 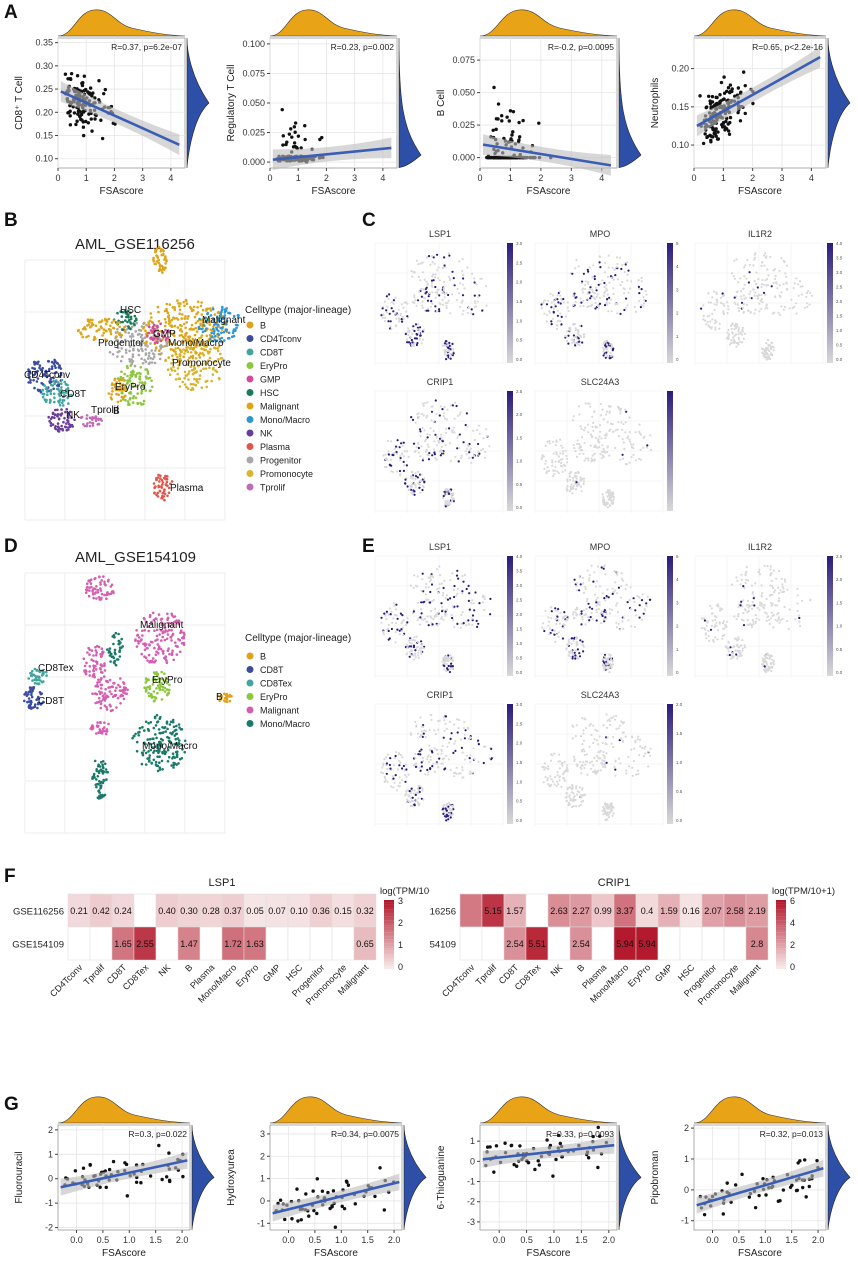 What do you see at coordinates (250, 460) in the screenshot?
I see `legend-swatch` at bounding box center [250, 460].